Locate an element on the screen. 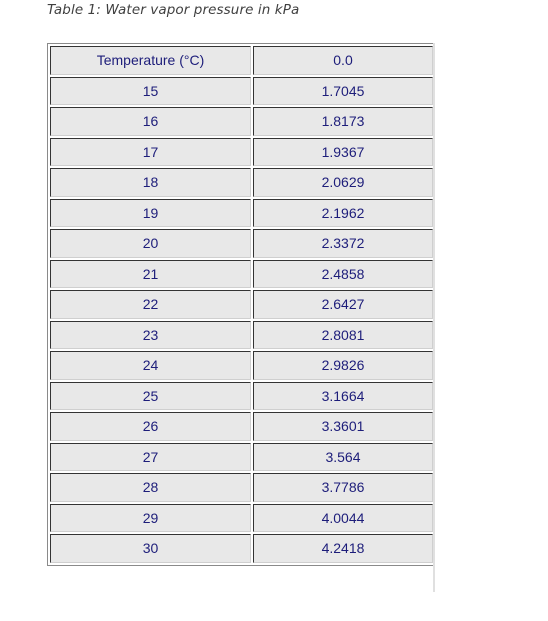 The width and height of the screenshot is (548, 621). cell-temperature: 19 is located at coordinates (150, 212).